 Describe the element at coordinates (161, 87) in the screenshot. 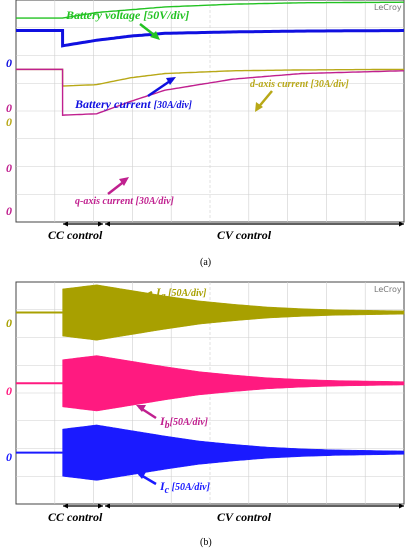

I see `battery-current-arrow` at that location.